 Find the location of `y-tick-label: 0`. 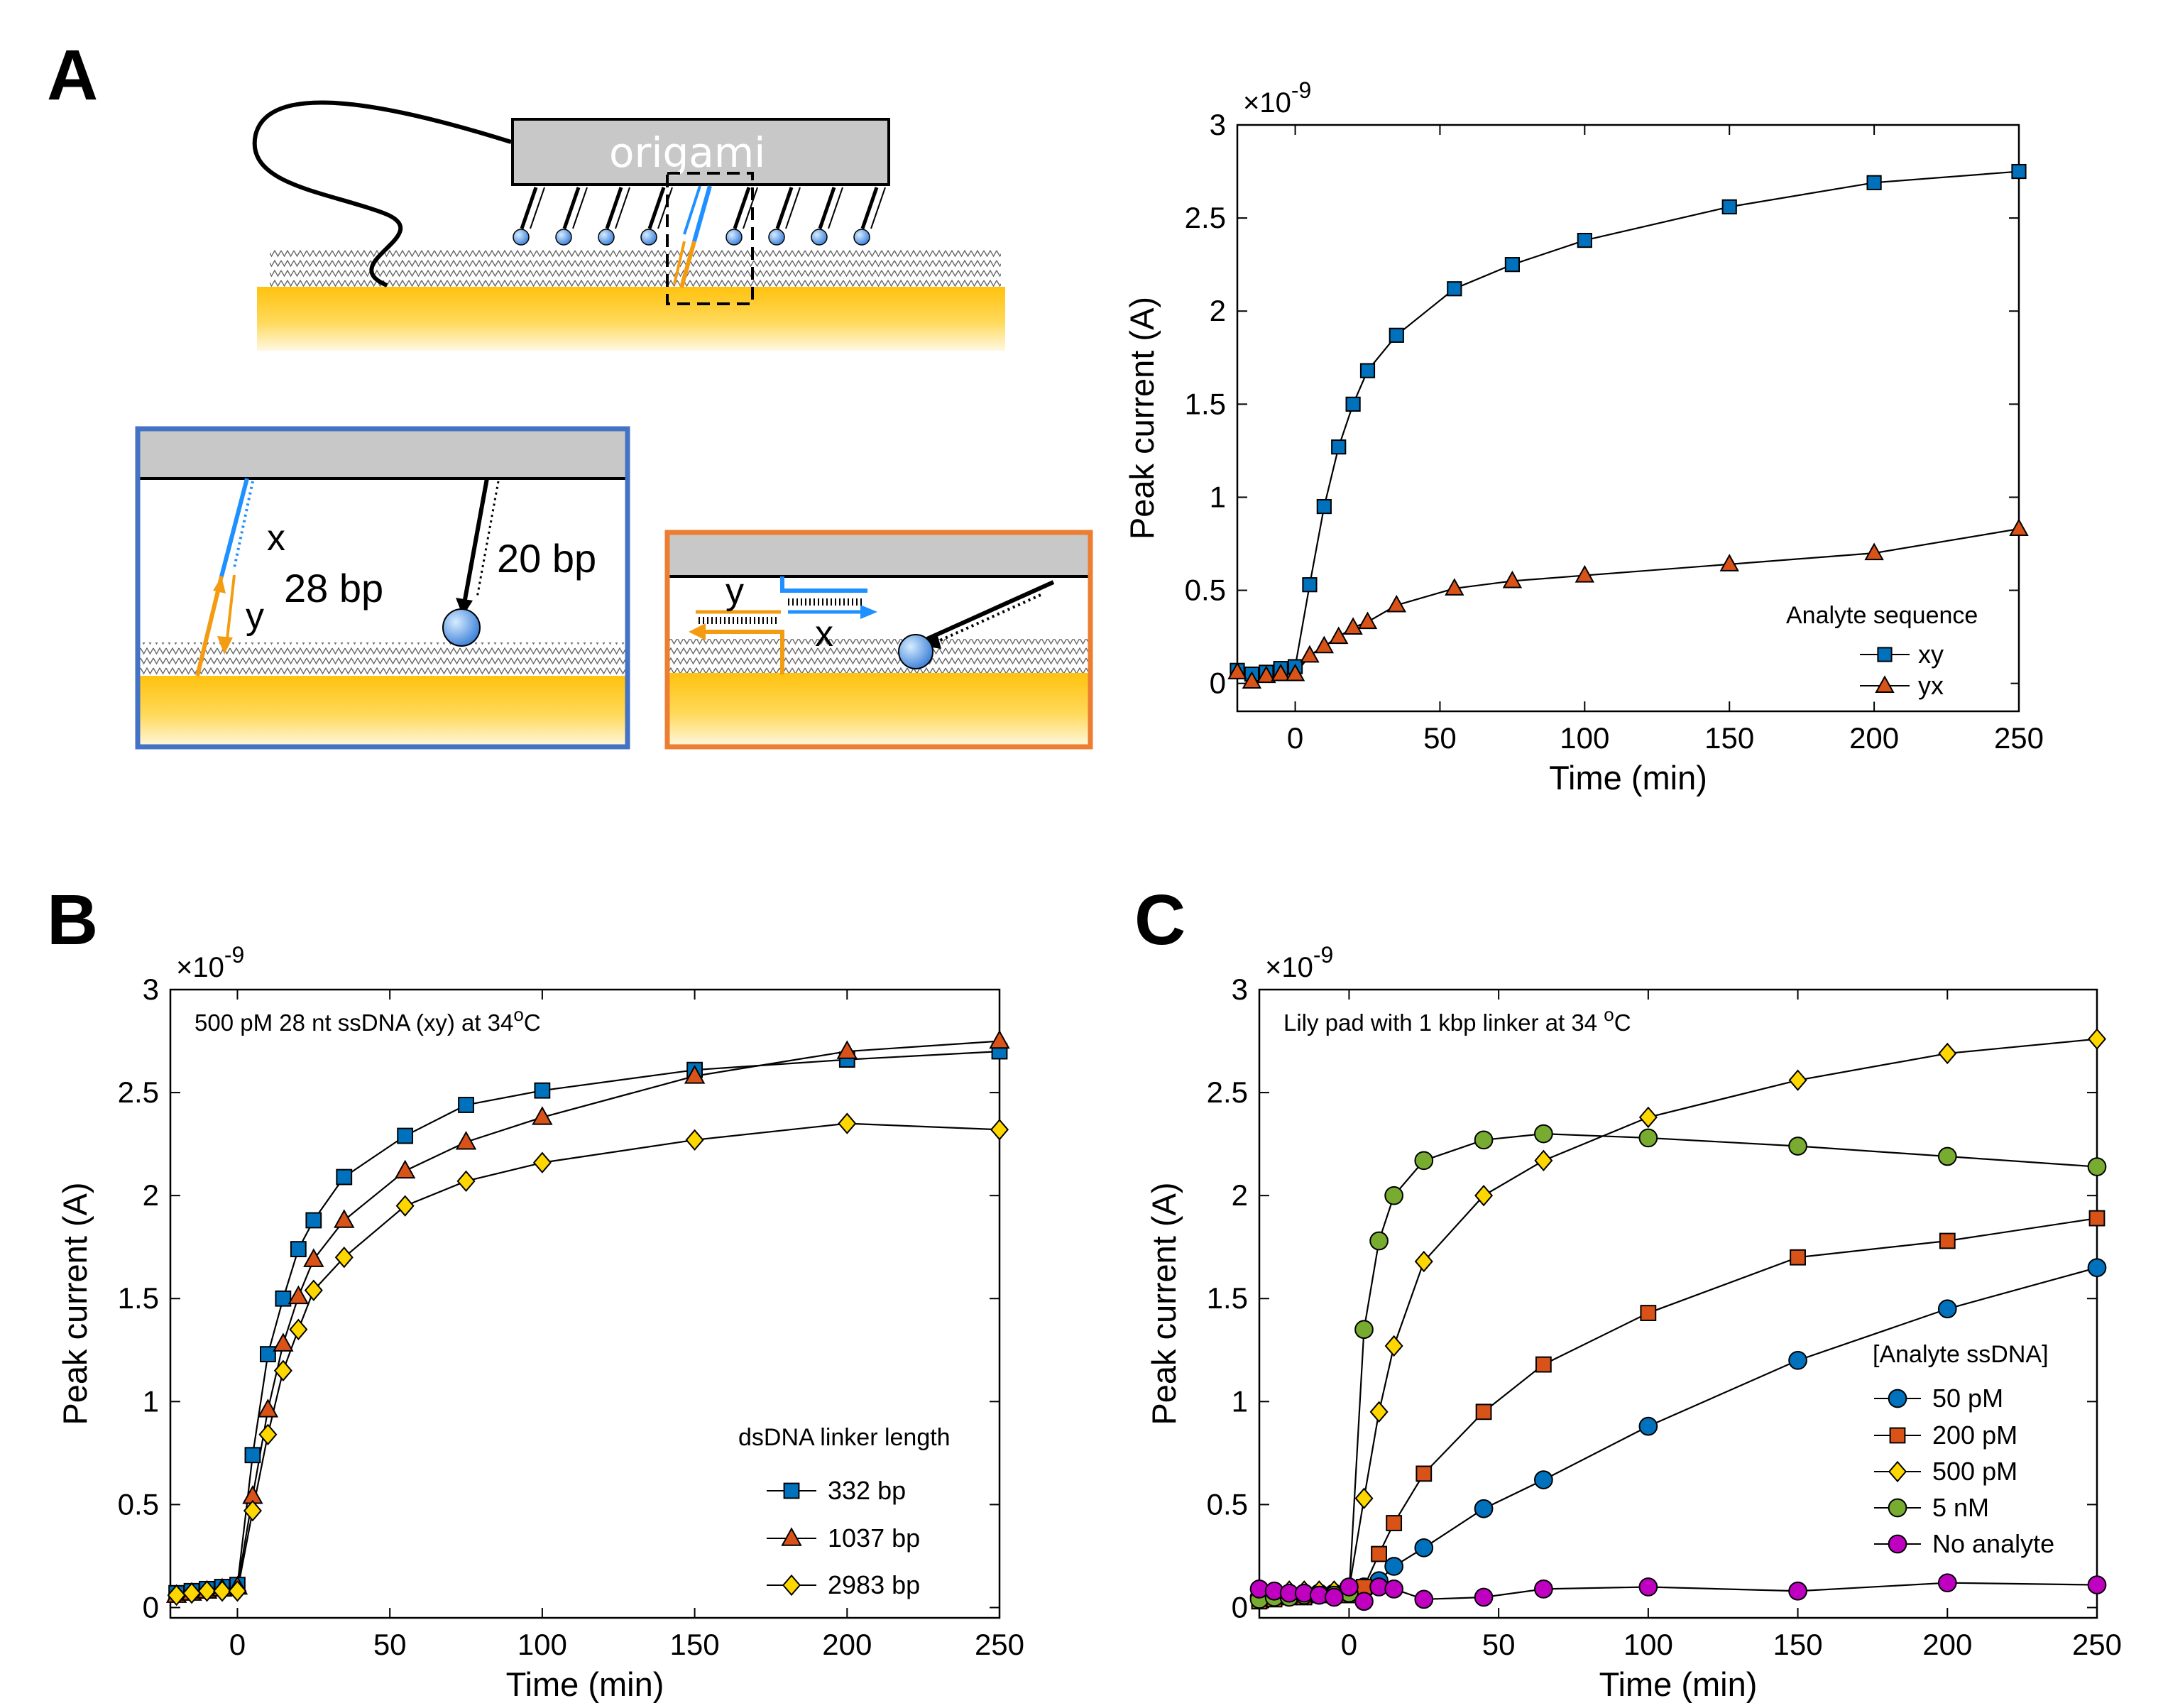

y-tick-label: 0 is located at coordinates (151, 1607).